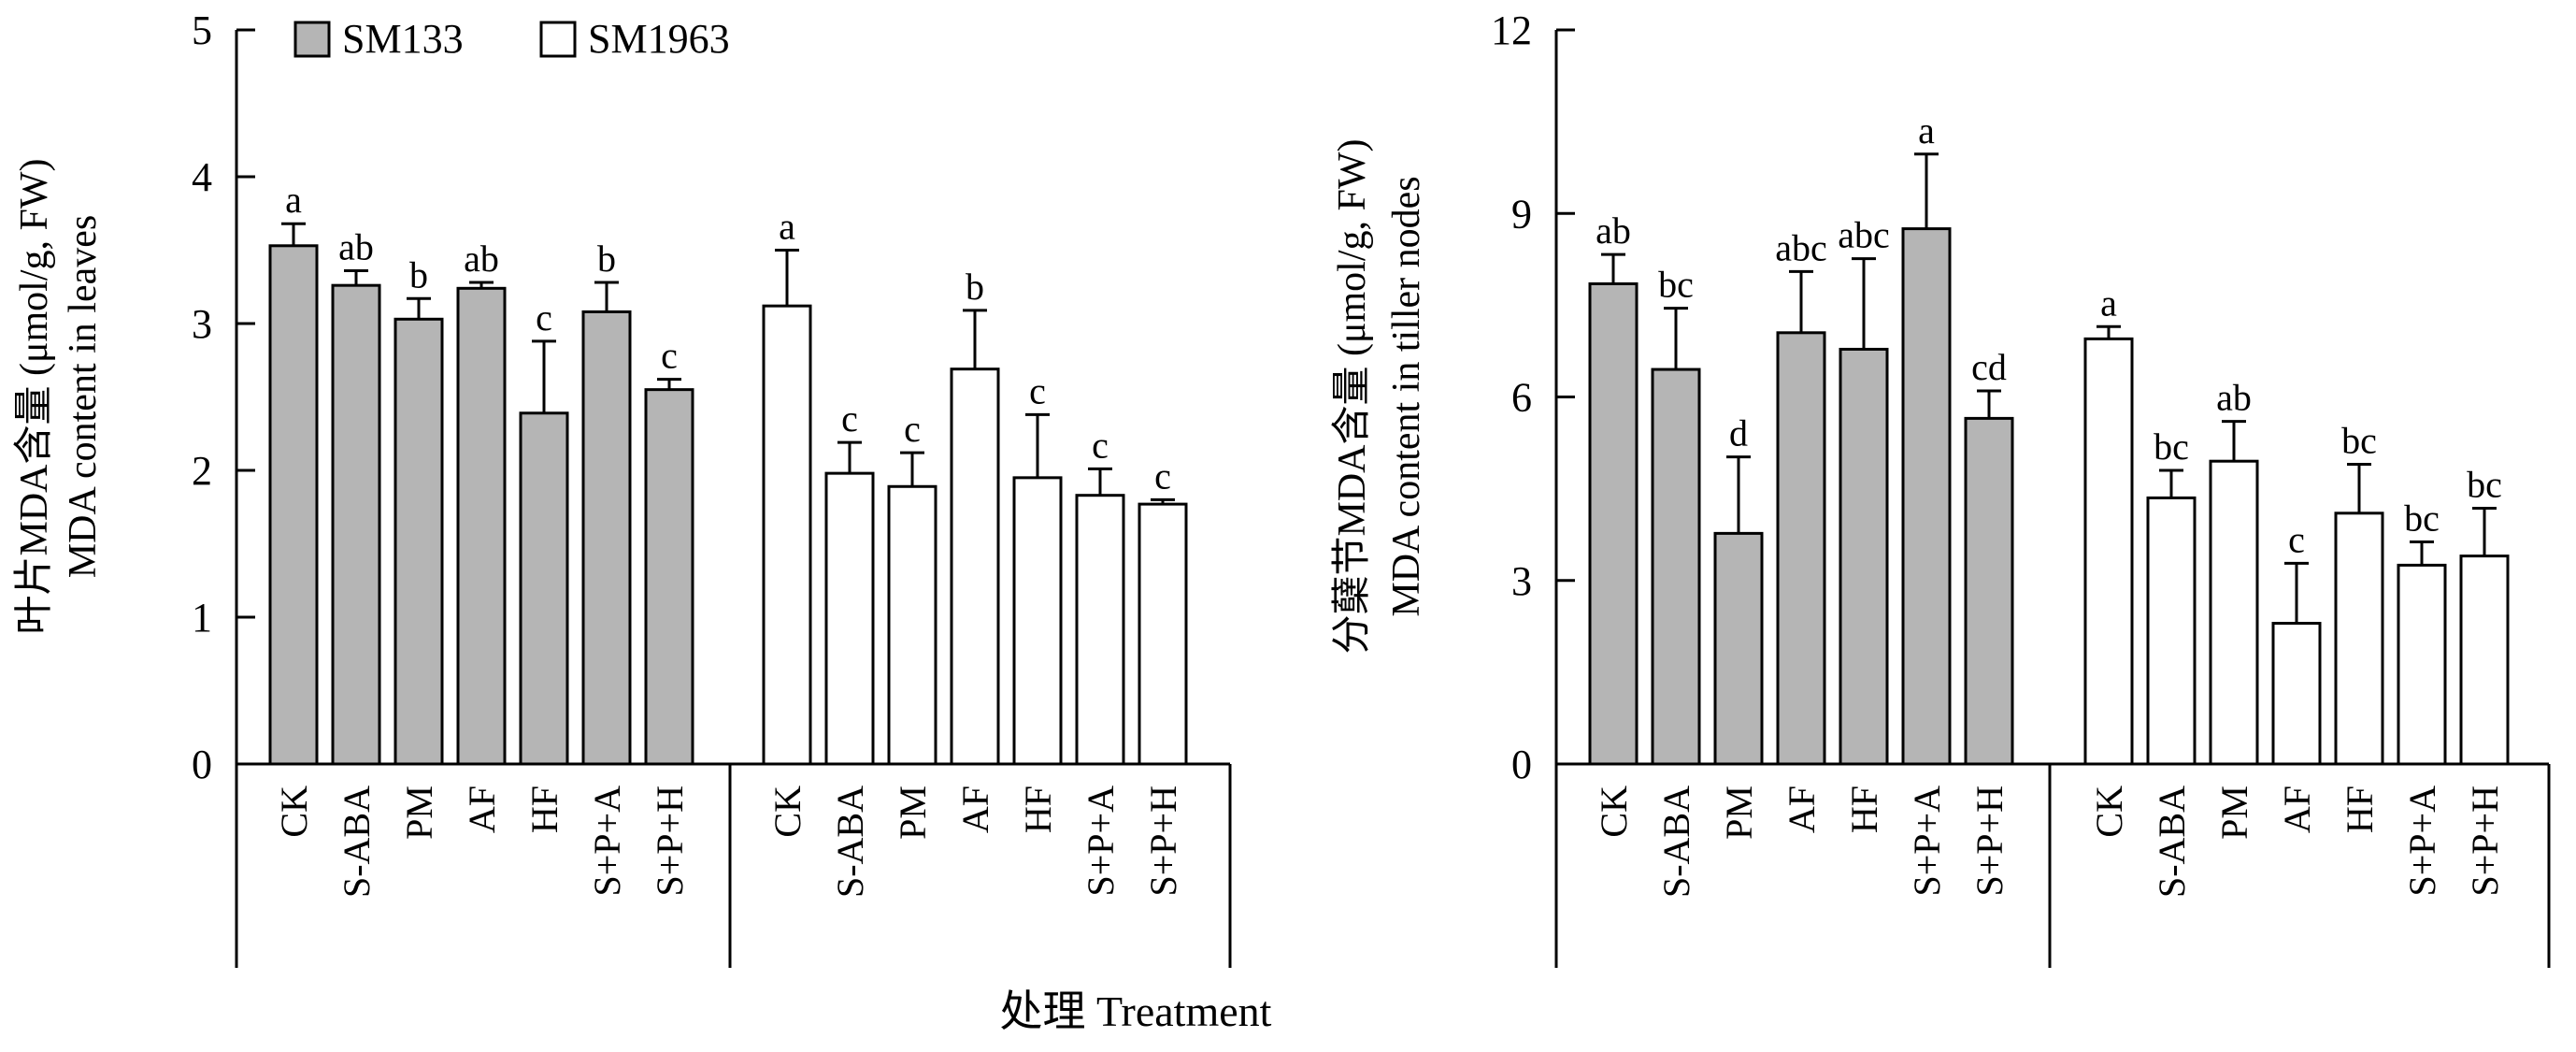  Describe the element at coordinates (1136, 1011) in the screenshot. I see `x-axis-title: 处理 Treatment` at that location.